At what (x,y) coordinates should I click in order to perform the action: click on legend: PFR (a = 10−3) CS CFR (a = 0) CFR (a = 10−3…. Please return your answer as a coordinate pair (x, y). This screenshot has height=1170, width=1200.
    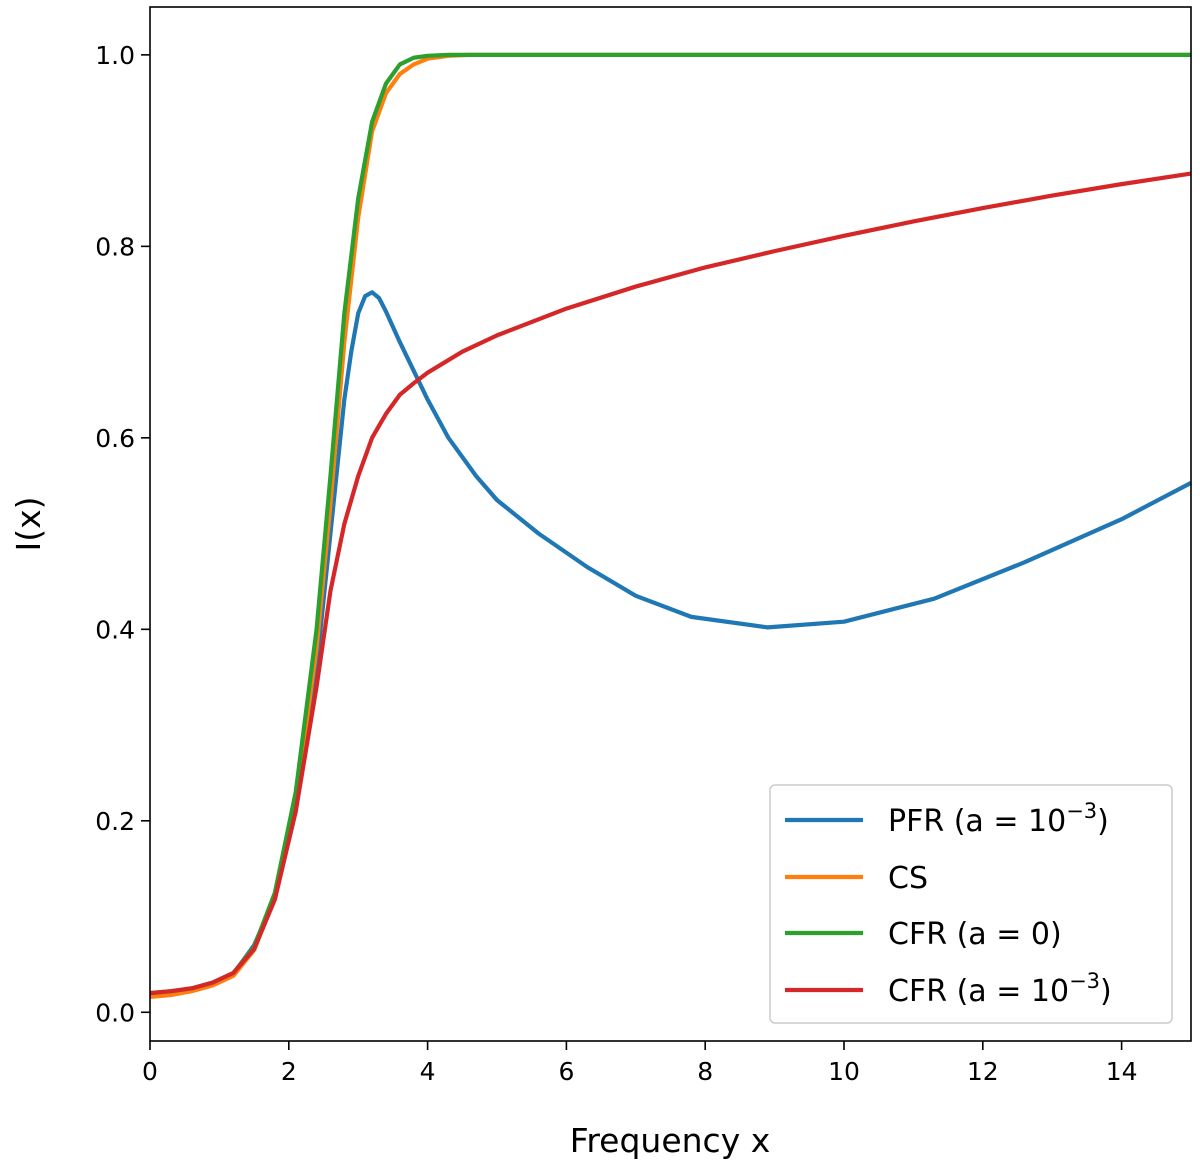
    Looking at the image, I should click on (971, 904).